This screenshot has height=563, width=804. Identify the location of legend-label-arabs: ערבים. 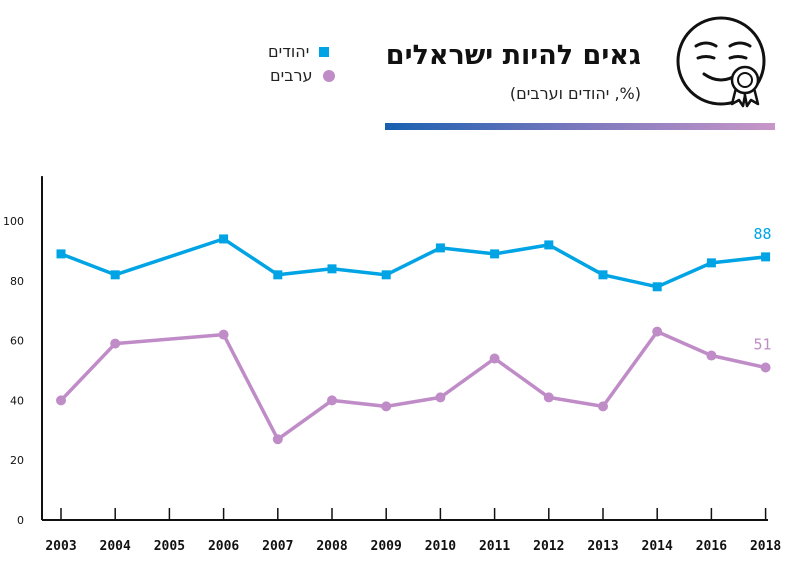
(291, 75).